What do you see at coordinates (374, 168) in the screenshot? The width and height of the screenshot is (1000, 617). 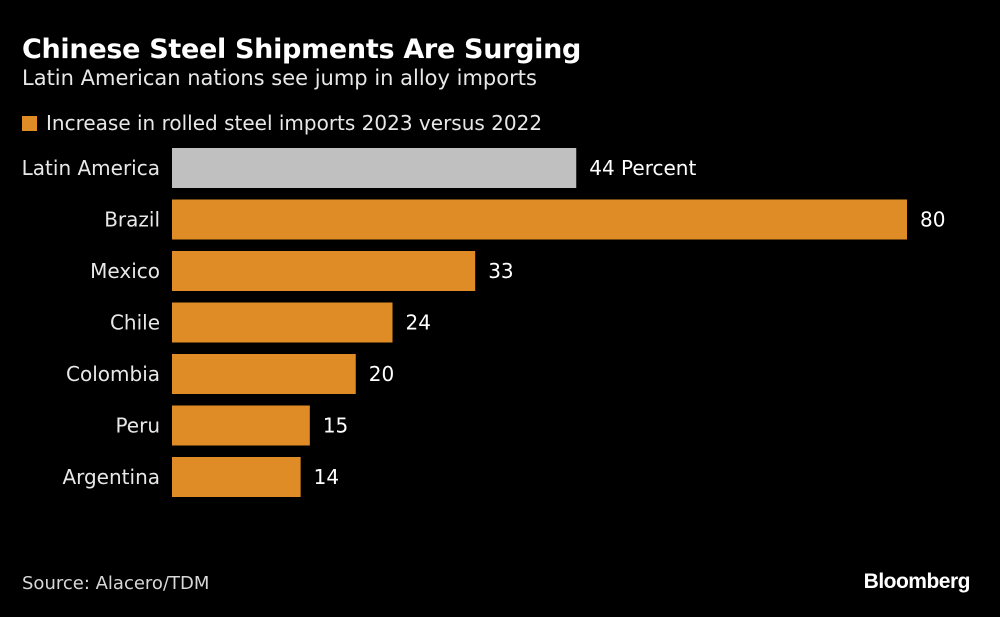 I see `bar-latin-america` at bounding box center [374, 168].